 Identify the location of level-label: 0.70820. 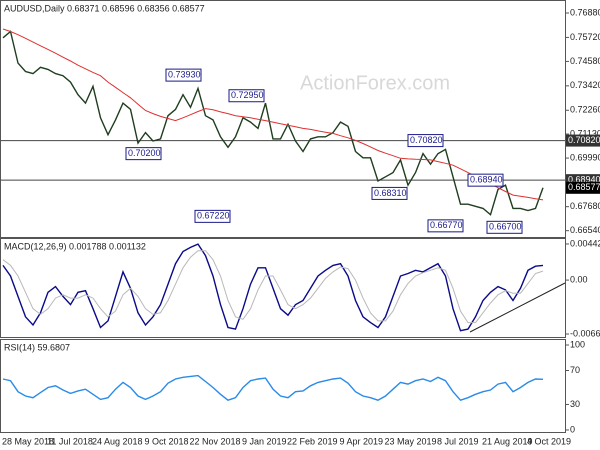
(584, 140).